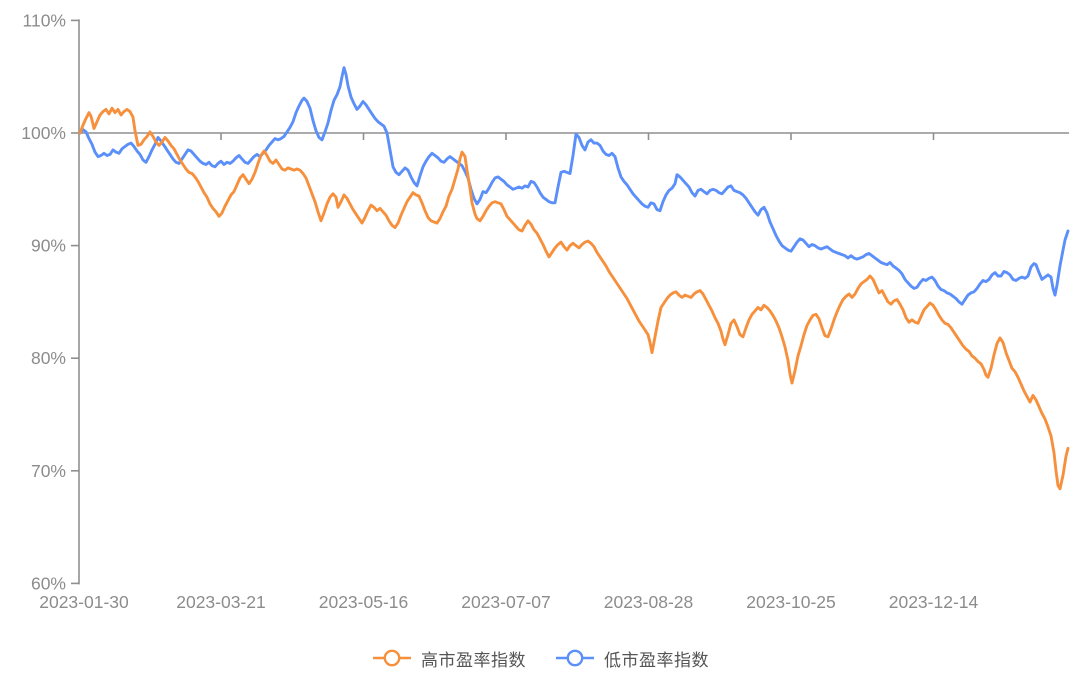 The image size is (1080, 686). What do you see at coordinates (48, 471) in the screenshot?
I see `y-axis-tick-label: 70%` at bounding box center [48, 471].